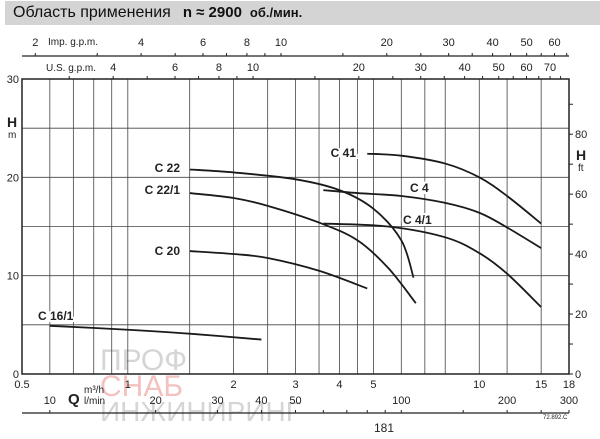 Image resolution: width=600 pixels, height=439 pixels. What do you see at coordinates (200, 411) in the screenshot?
I see `watermark-line3: ИНЖИНИРИНГ` at bounding box center [200, 411].